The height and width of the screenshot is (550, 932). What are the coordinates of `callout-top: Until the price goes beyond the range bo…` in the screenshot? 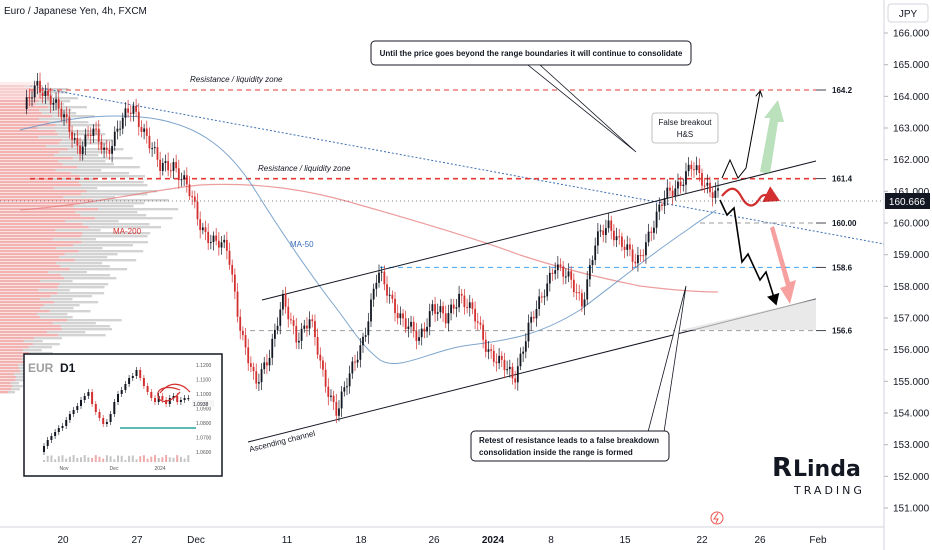 It's located at (531, 96).